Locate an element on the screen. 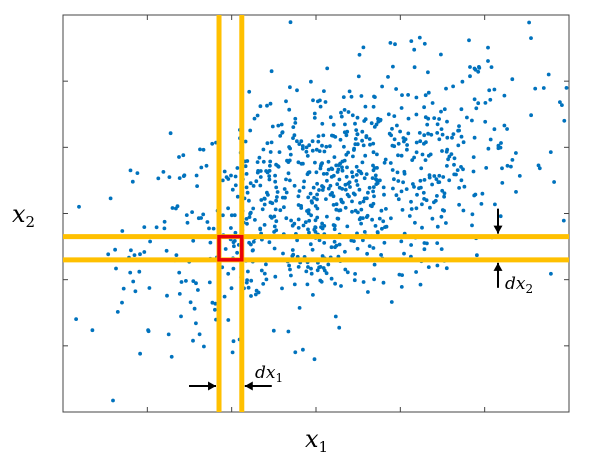 The width and height of the screenshot is (603, 457). dx1-right-arrow-head is located at coordinates (248, 386).